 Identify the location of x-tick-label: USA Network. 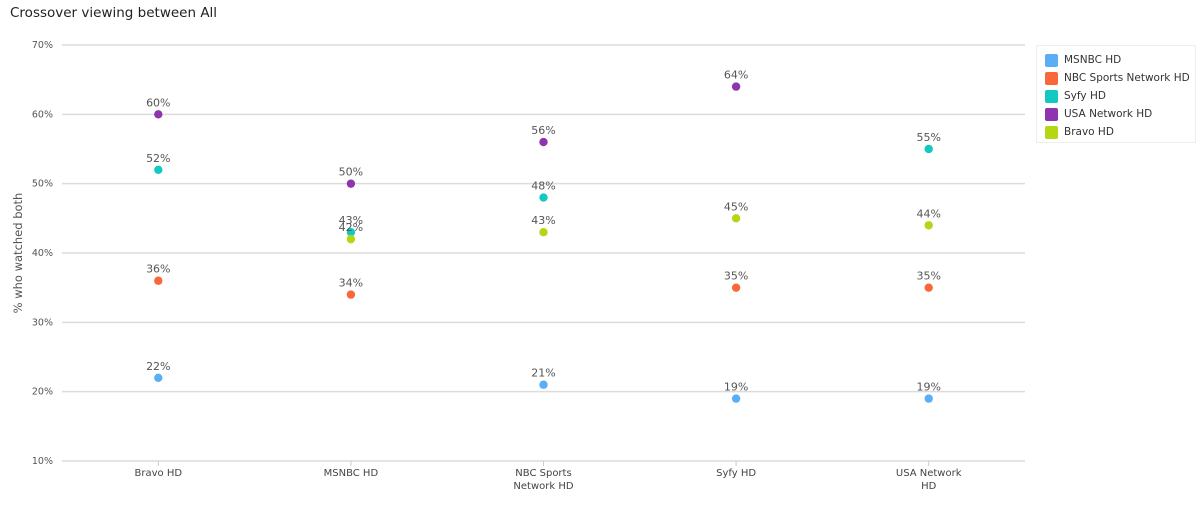
(929, 473).